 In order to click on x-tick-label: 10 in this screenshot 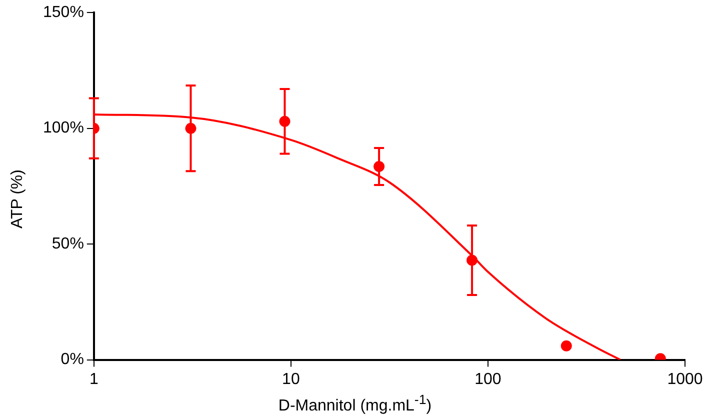, I will do `click(291, 379)`.